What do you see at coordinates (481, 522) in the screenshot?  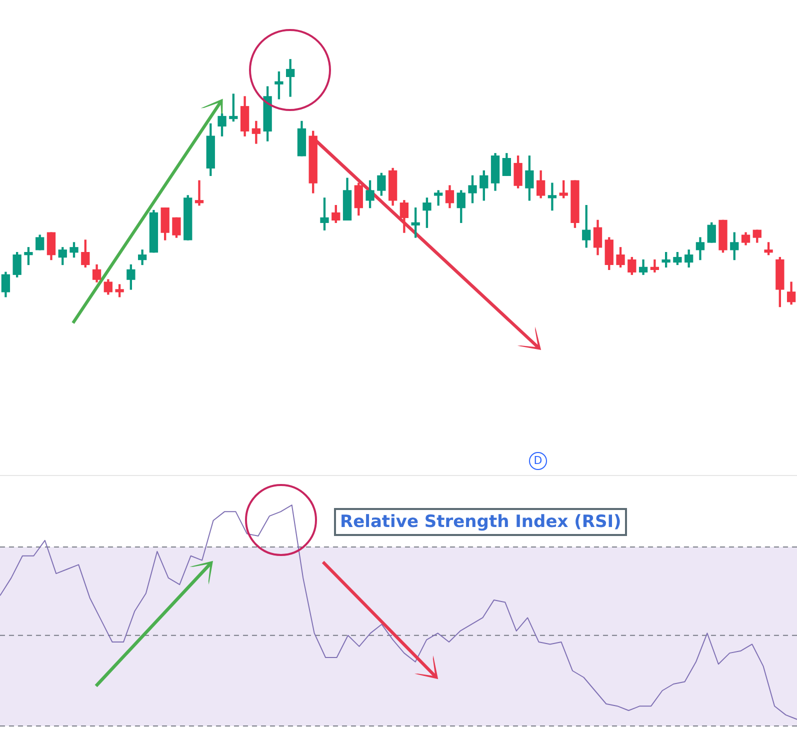 I see `chart-title: Relative Strength Index (RSI)` at bounding box center [481, 522].